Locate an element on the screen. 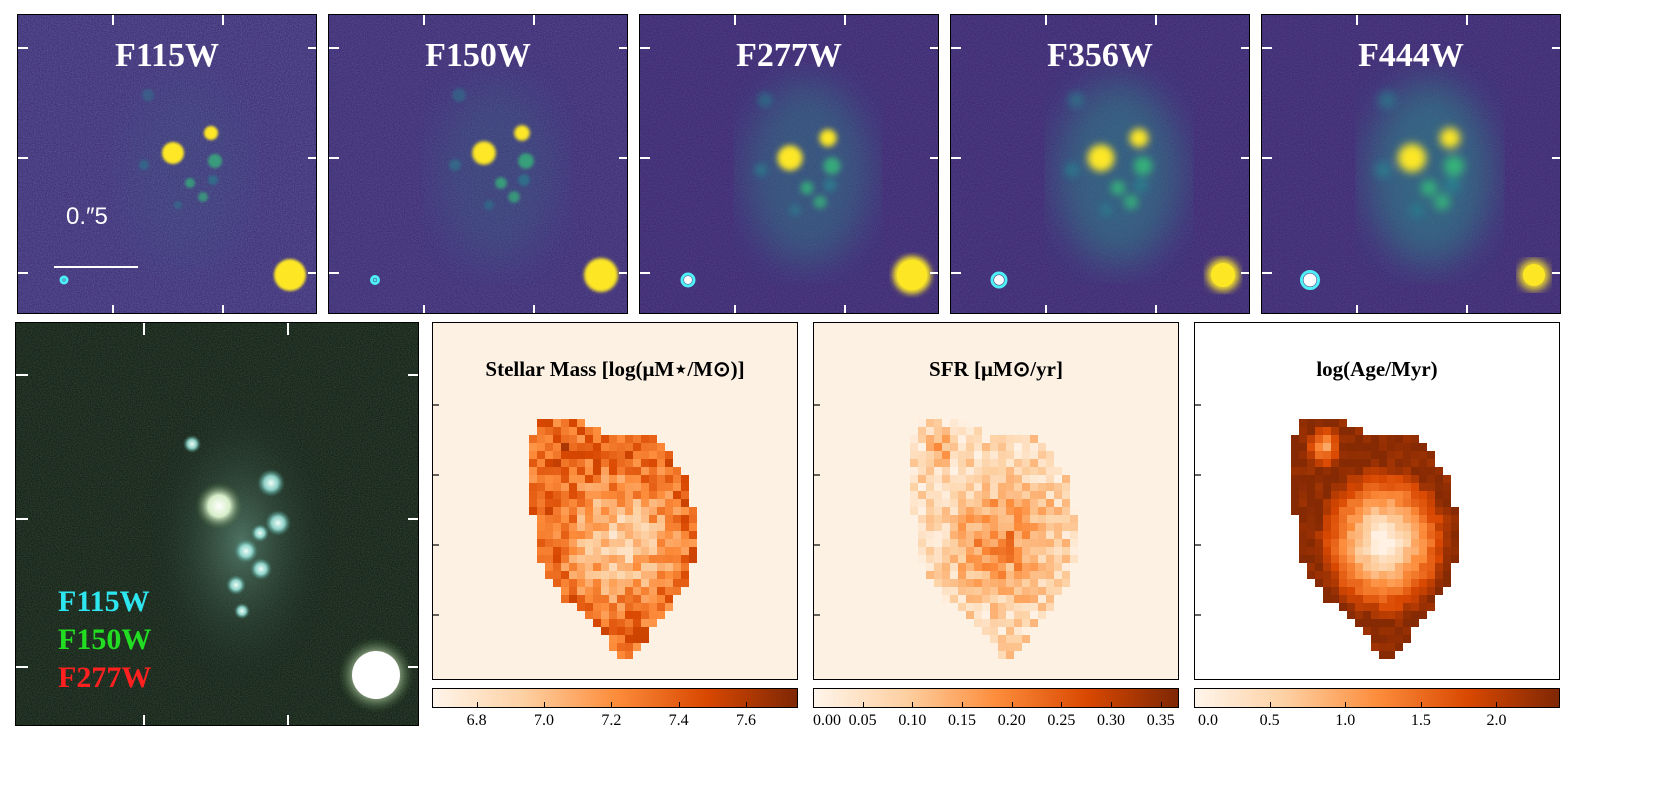  colorbar-tick-label: 0.35 is located at coordinates (1160, 720).